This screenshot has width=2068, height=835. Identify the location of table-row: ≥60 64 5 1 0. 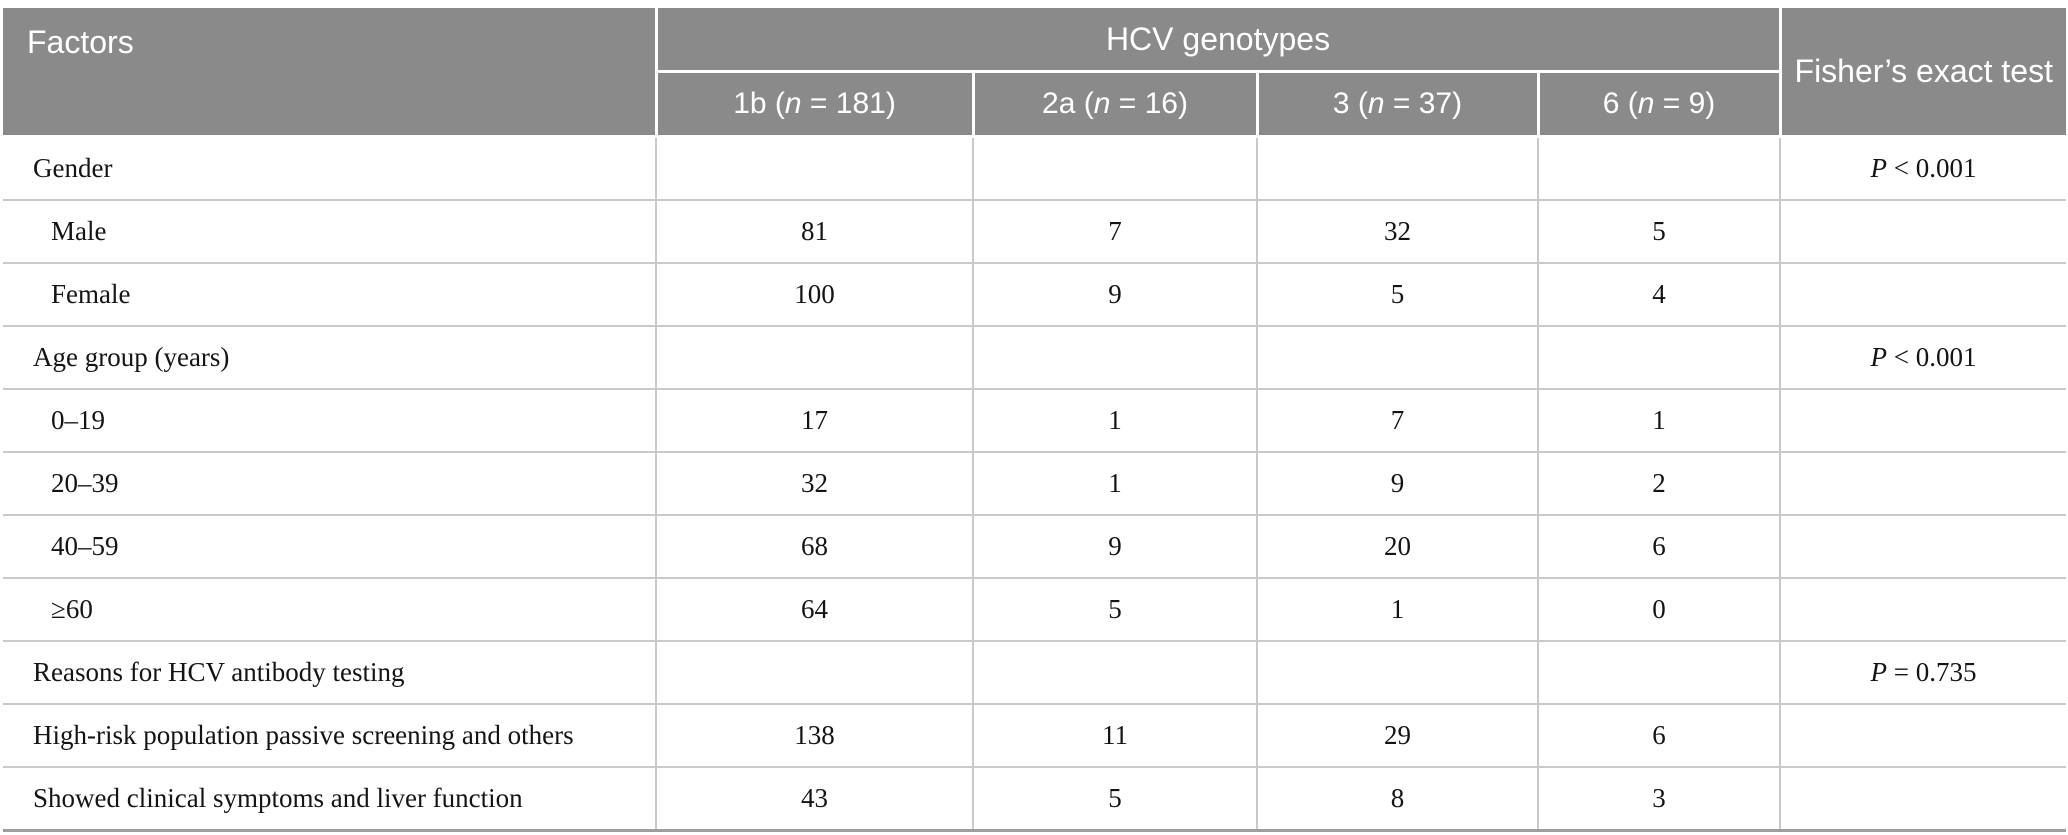
(1034, 609).